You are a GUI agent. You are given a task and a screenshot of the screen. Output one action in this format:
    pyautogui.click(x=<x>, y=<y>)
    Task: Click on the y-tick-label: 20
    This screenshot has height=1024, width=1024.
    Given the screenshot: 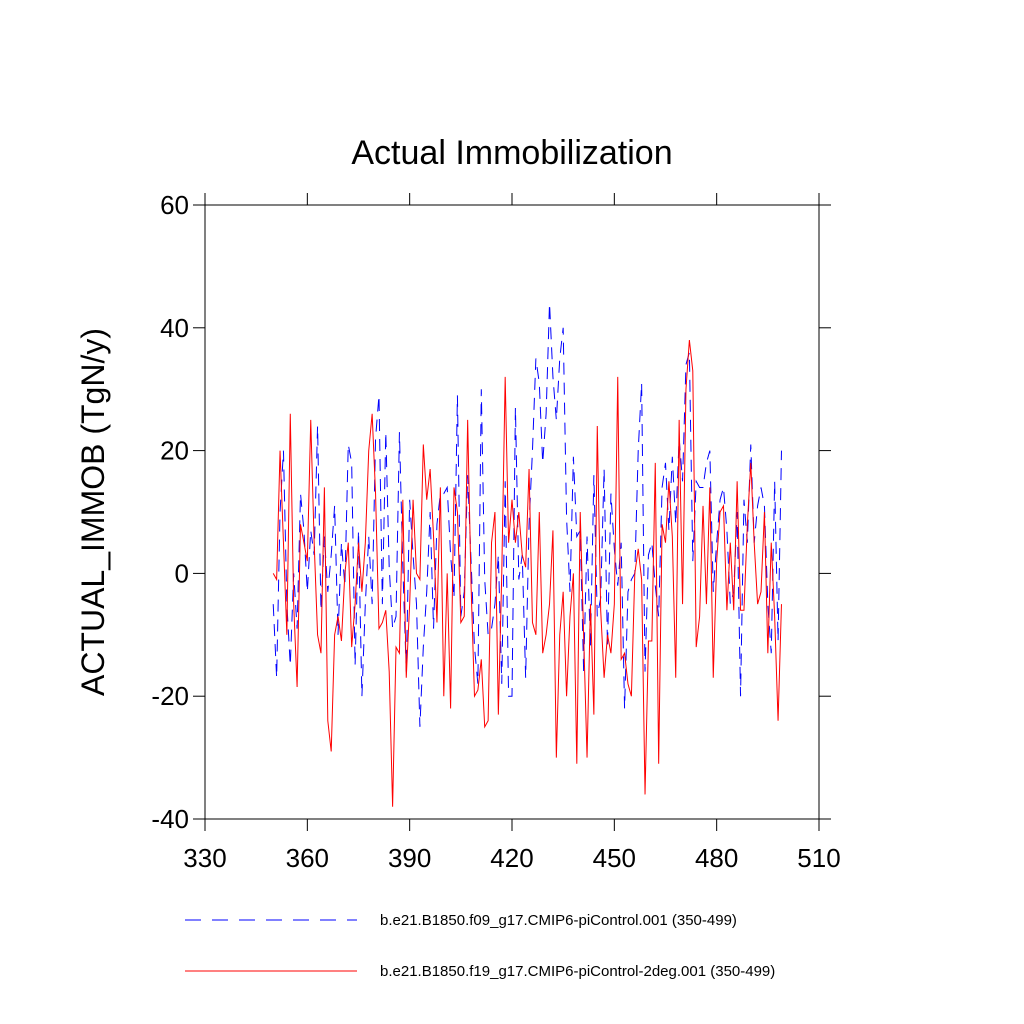 What is the action you would take?
    pyautogui.click(x=174, y=451)
    